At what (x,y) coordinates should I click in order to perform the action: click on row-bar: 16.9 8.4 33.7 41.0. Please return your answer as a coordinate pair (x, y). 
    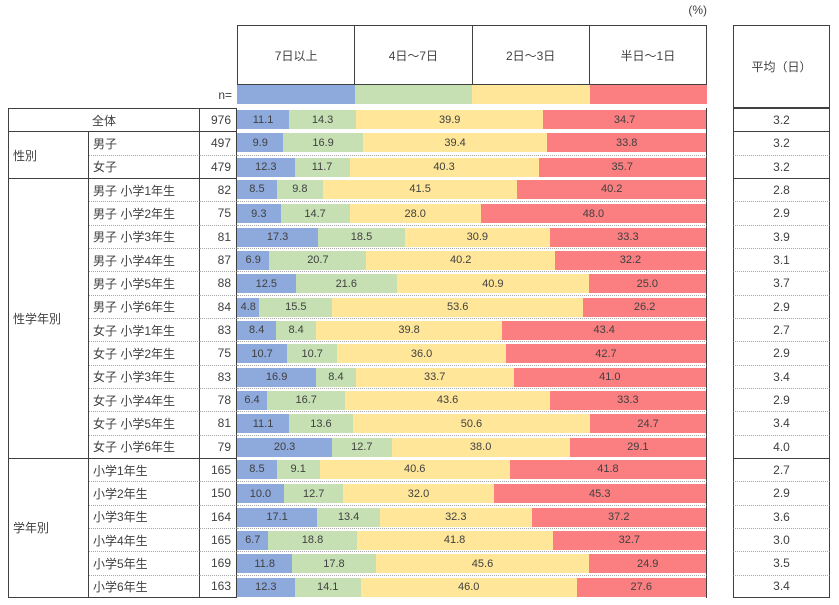
    Looking at the image, I should click on (472, 376).